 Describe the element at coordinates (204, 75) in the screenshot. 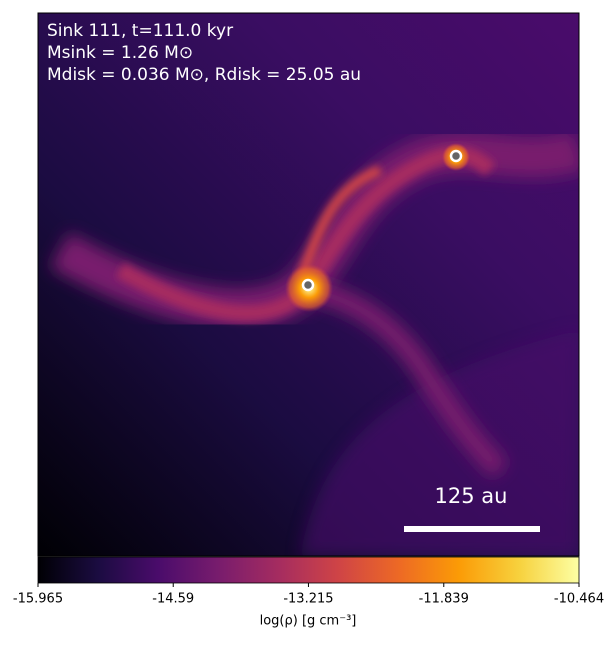

I see `annotation: Mdisk = 0.036 M⊙, Rdisk = 25.05 au` at that location.